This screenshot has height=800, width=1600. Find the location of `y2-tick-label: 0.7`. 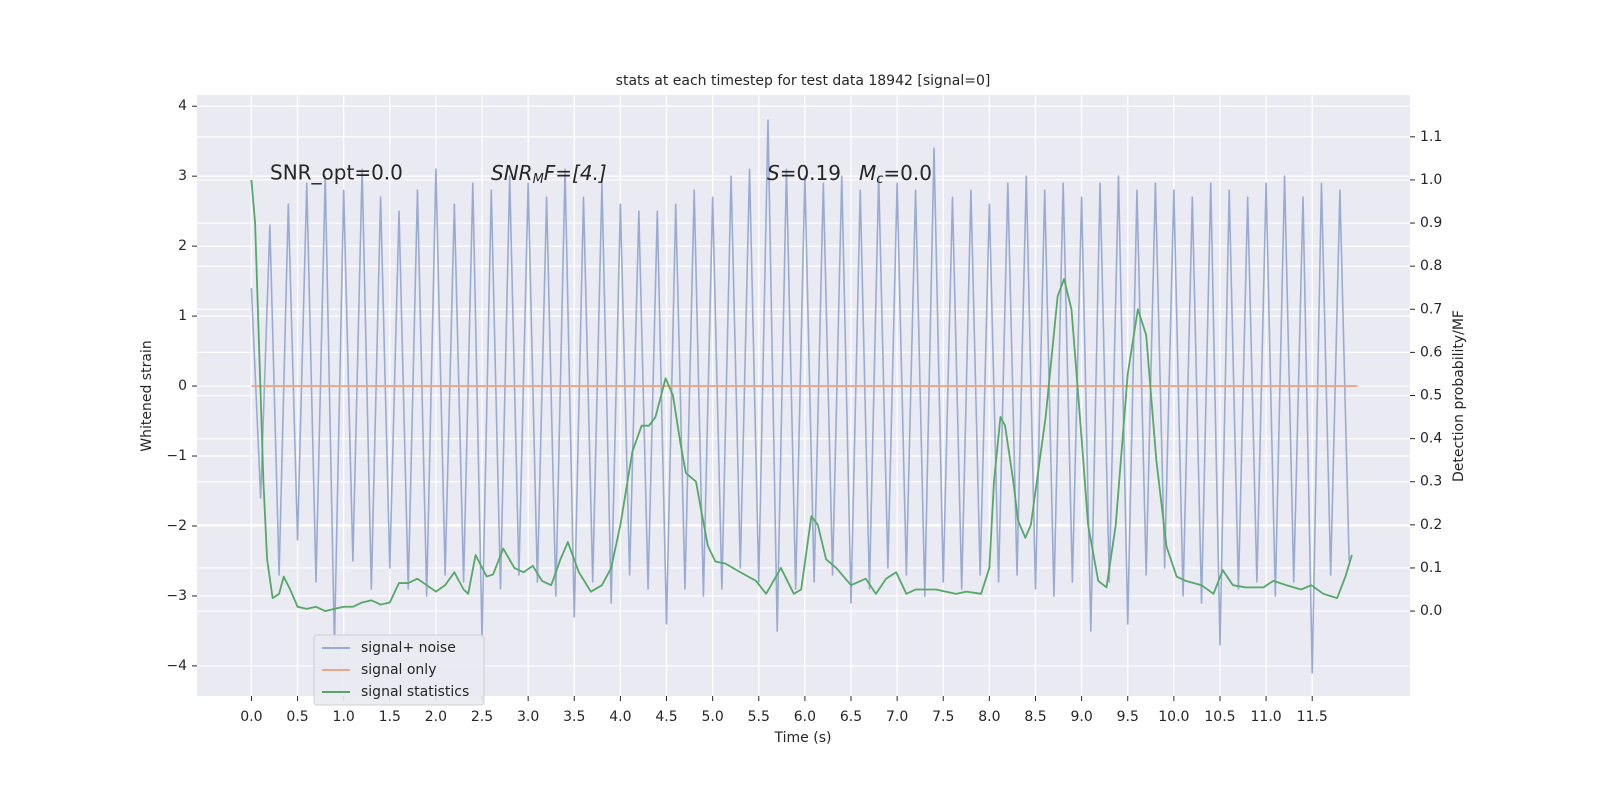

y2-tick-label: 0.7 is located at coordinates (1431, 309).